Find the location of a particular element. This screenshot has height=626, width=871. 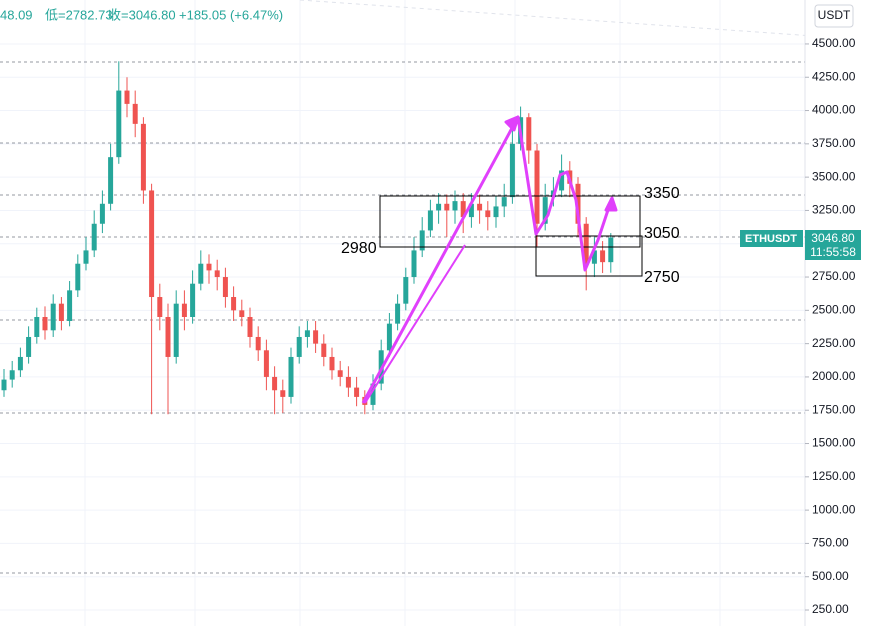

currency-button-label: USDT is located at coordinates (834, 15).